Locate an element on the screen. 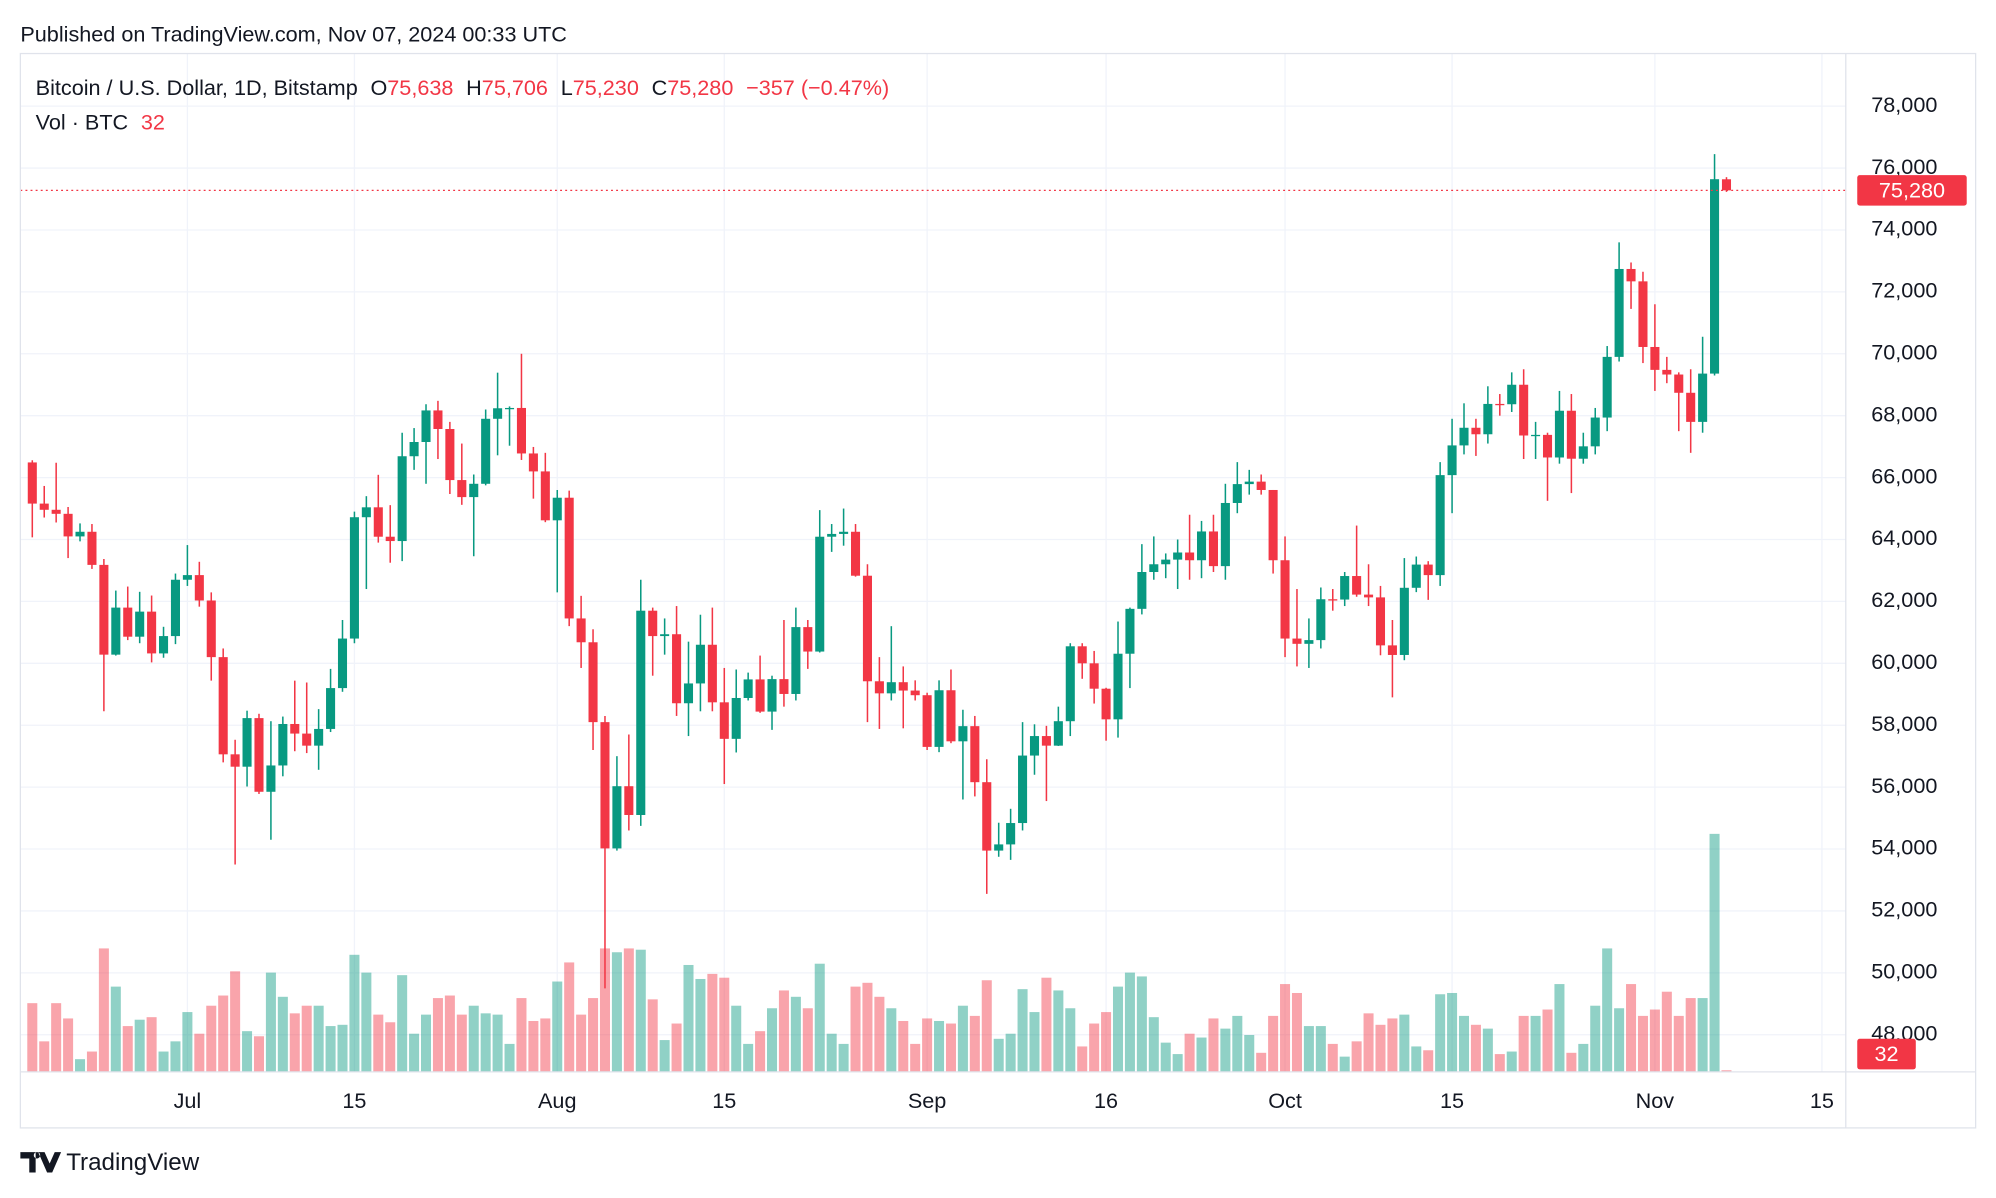 The height and width of the screenshot is (1198, 1996). change-value: −357 (−0.47%) is located at coordinates (817, 87).